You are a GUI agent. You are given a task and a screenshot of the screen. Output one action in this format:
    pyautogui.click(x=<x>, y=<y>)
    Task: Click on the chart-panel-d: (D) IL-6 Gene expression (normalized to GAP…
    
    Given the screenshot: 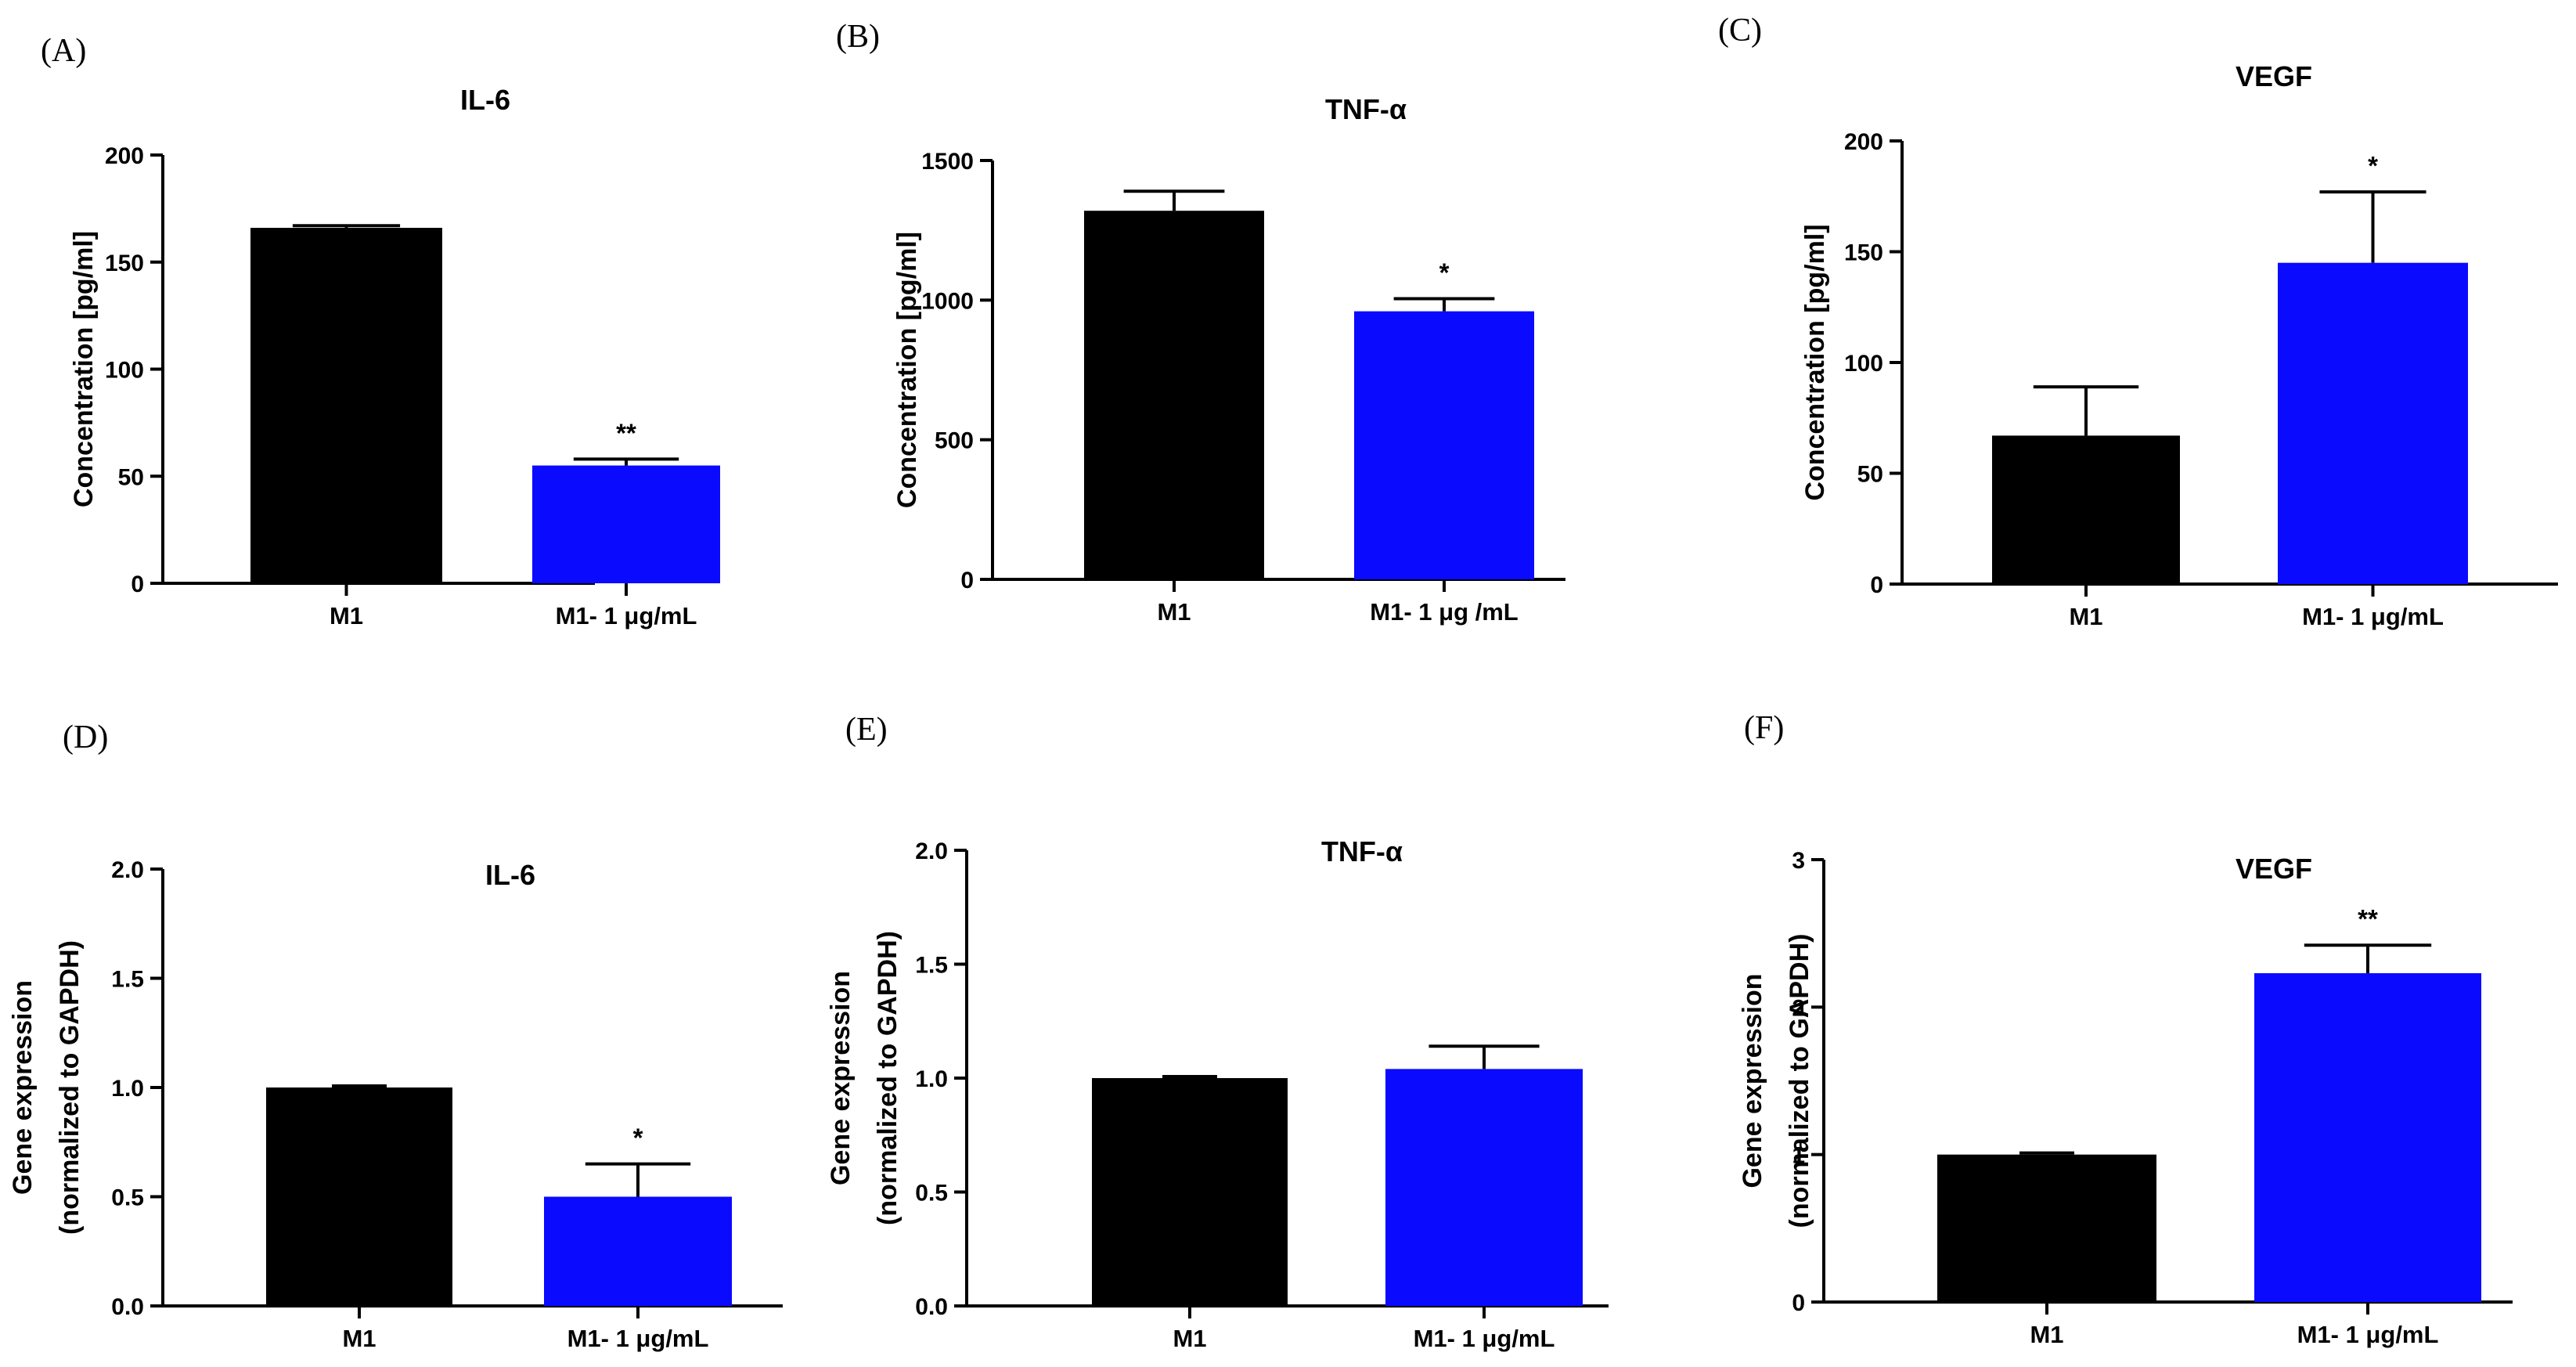 What is the action you would take?
    pyautogui.click(x=395, y=1036)
    